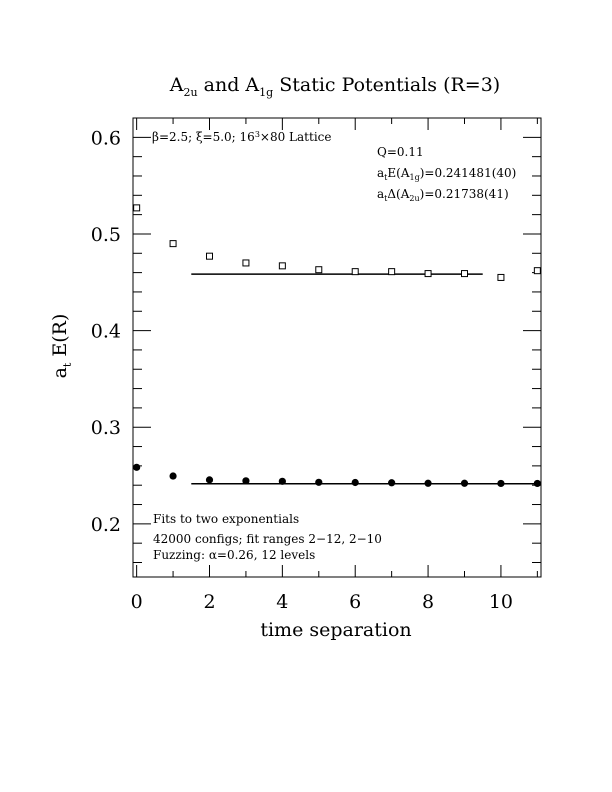 The width and height of the screenshot is (612, 792). What do you see at coordinates (106, 138) in the screenshot?
I see `y-tick-label: 0.6` at bounding box center [106, 138].